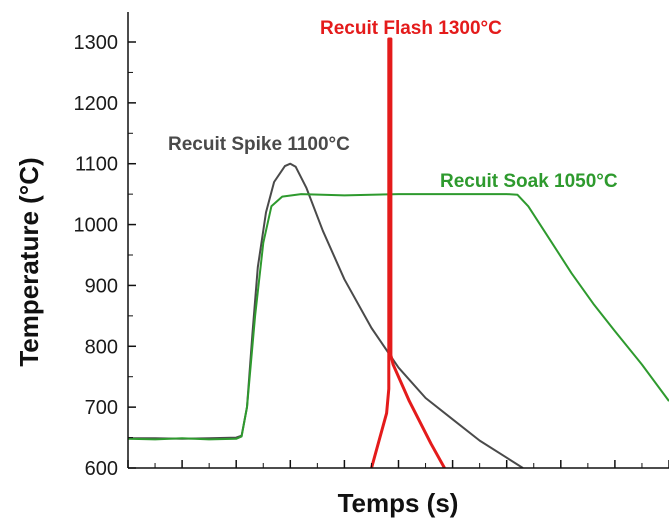 This screenshot has width=669, height=522. What do you see at coordinates (96, 256) in the screenshot?
I see `y-tick-labels: 600 700 800 900 1000 1100 1200 1300` at bounding box center [96, 256].